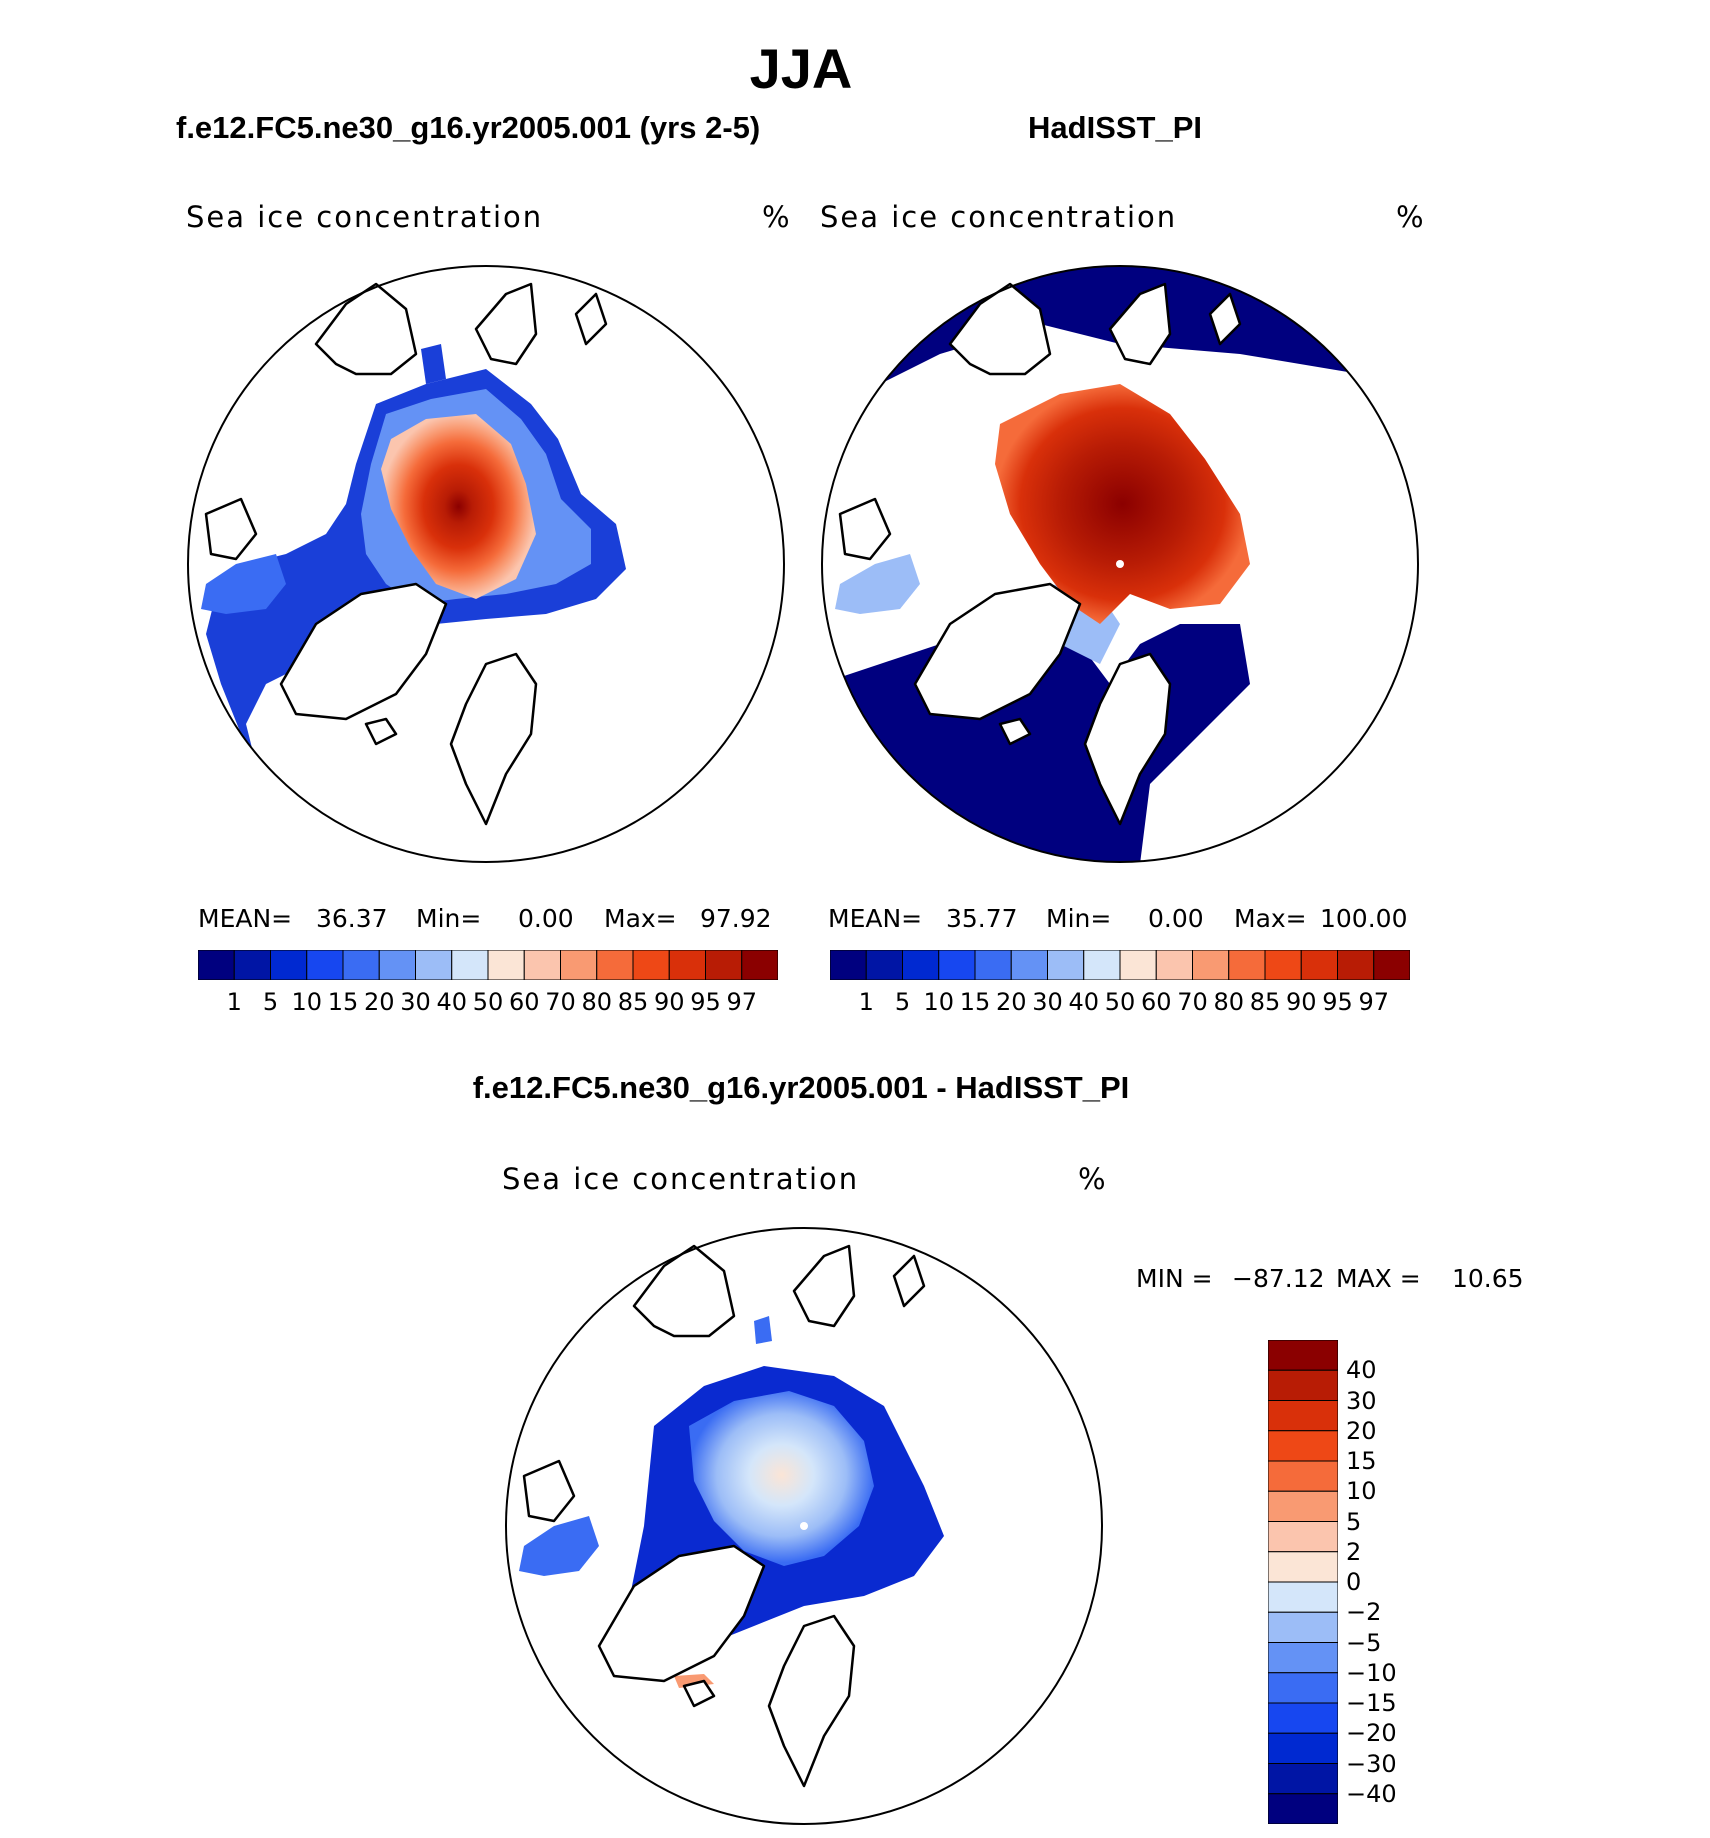 Image resolution: width=1710 pixels, height=1838 pixels. What do you see at coordinates (591, 319) in the screenshot?
I see `panel1-kamchatka` at bounding box center [591, 319].